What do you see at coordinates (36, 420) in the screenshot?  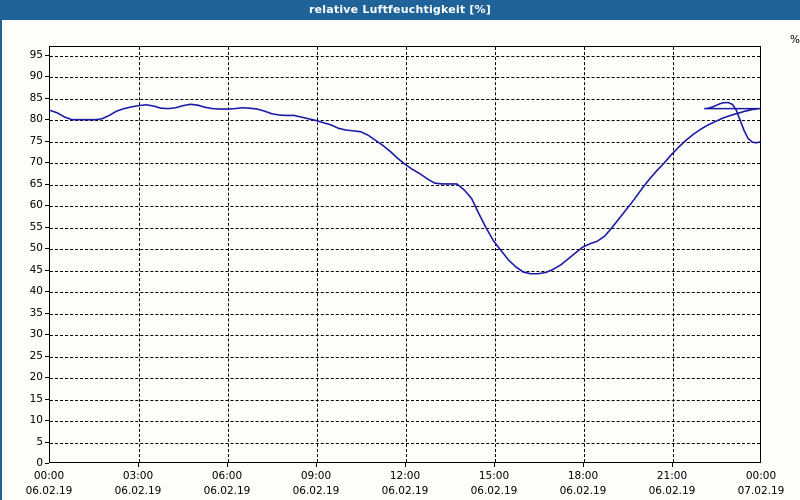 I see `y-axis-tick-label: 10` at bounding box center [36, 420].